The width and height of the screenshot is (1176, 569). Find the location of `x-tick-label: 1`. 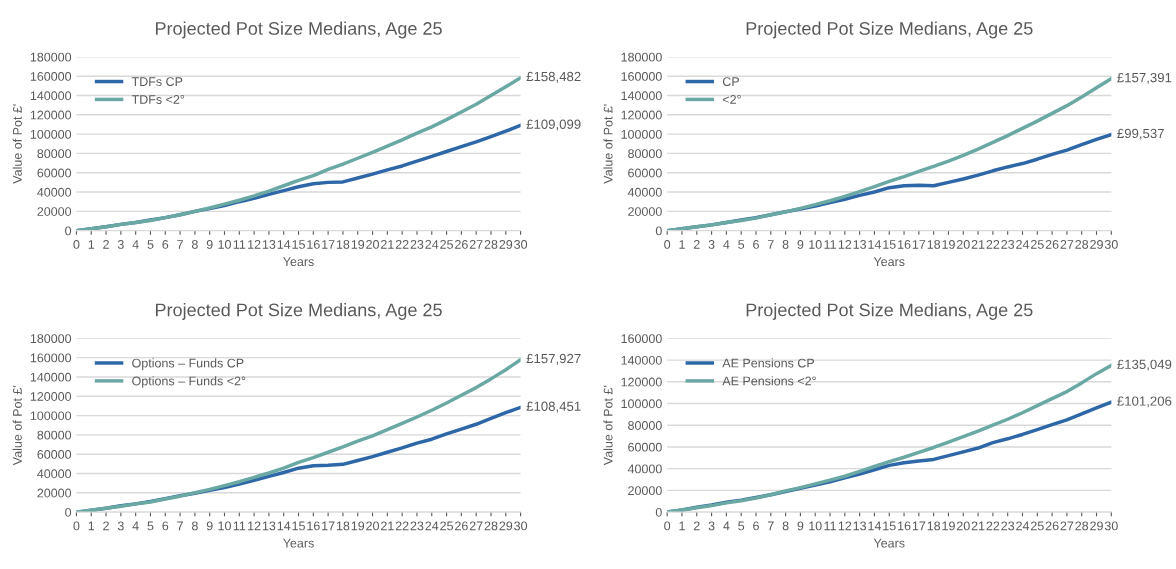

x-tick-label: 1 is located at coordinates (91, 526).